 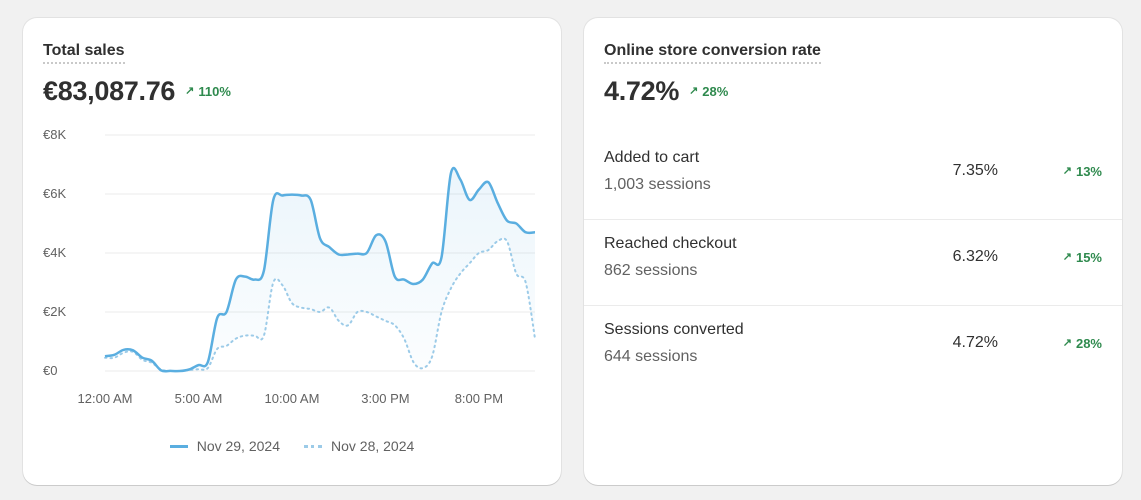 I want to click on row-change-value: 28%, so click(x=1088, y=343).